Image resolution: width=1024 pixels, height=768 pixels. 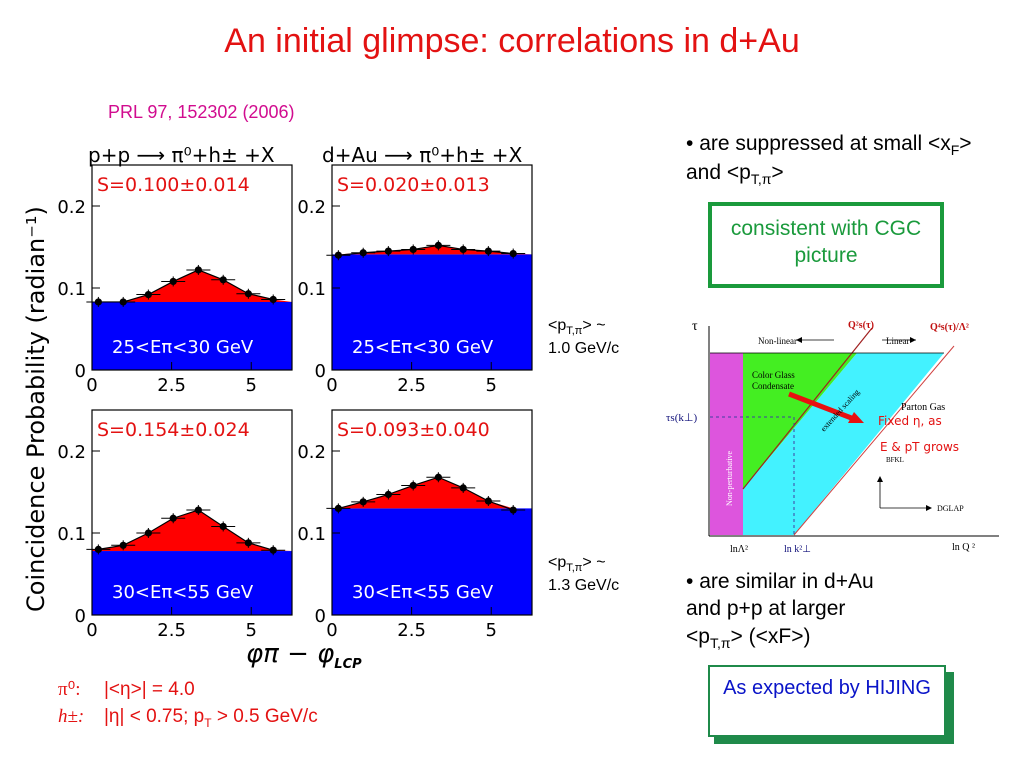 I want to click on cgc-consistent-box: consistent with CGC picture, so click(x=826, y=245).